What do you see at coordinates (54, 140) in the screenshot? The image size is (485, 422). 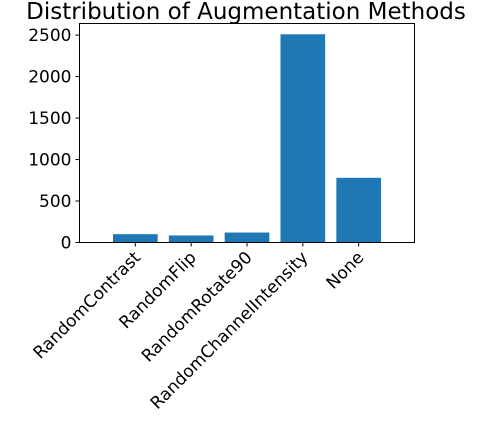 I see `y-axis: 0 500 1000 1500 2000 2500` at bounding box center [54, 140].